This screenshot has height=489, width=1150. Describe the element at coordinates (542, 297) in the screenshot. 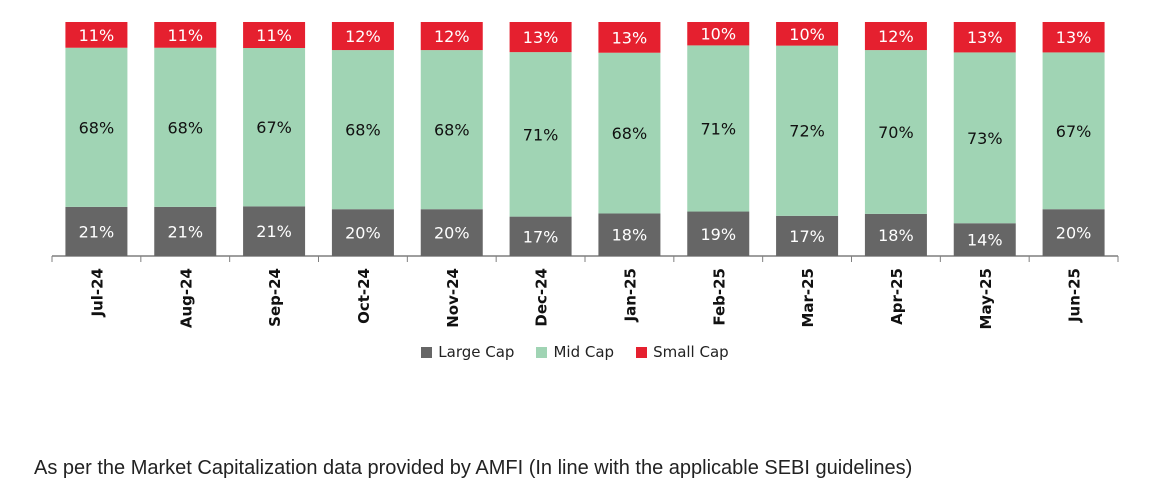

I see `x-tick-label-dec-24: Dec-24` at that location.